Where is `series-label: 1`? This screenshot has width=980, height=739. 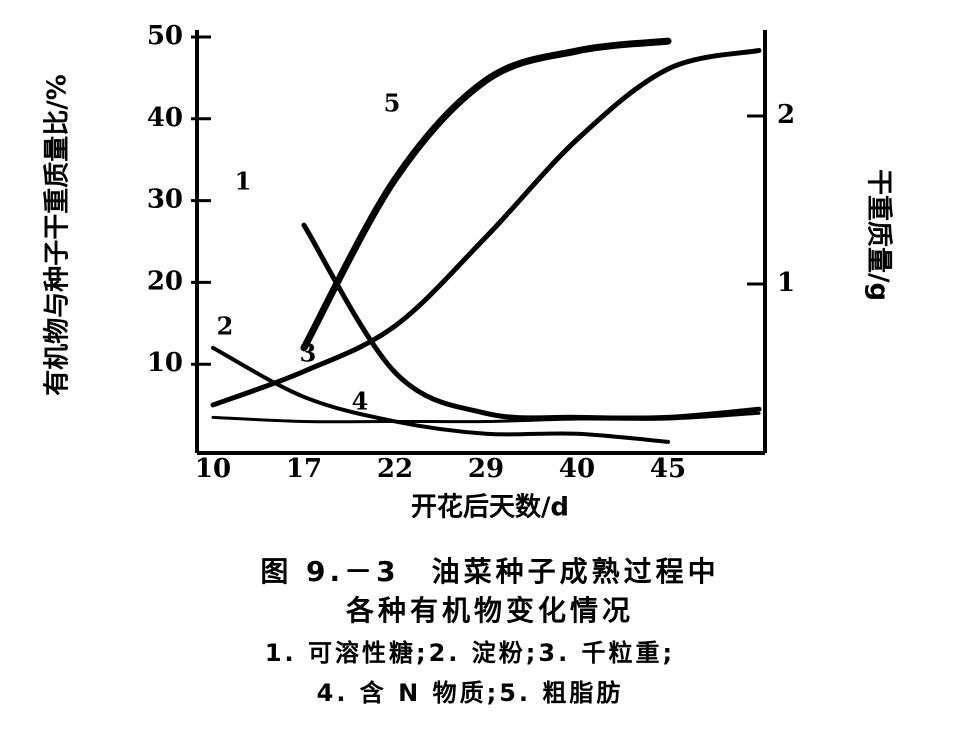 series-label: 1 is located at coordinates (243, 181).